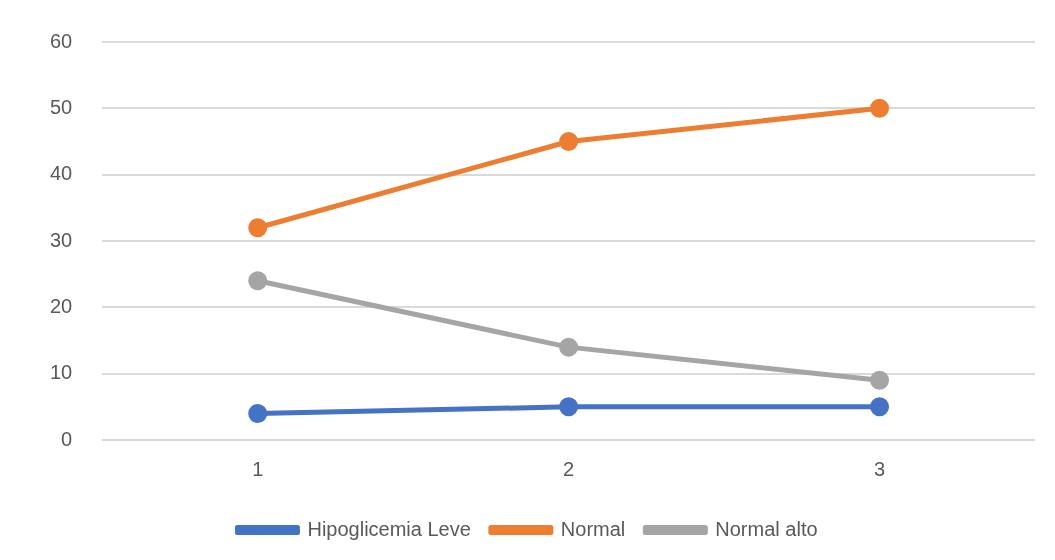 The width and height of the screenshot is (1055, 560). I want to click on x-tick-label: 1, so click(258, 468).